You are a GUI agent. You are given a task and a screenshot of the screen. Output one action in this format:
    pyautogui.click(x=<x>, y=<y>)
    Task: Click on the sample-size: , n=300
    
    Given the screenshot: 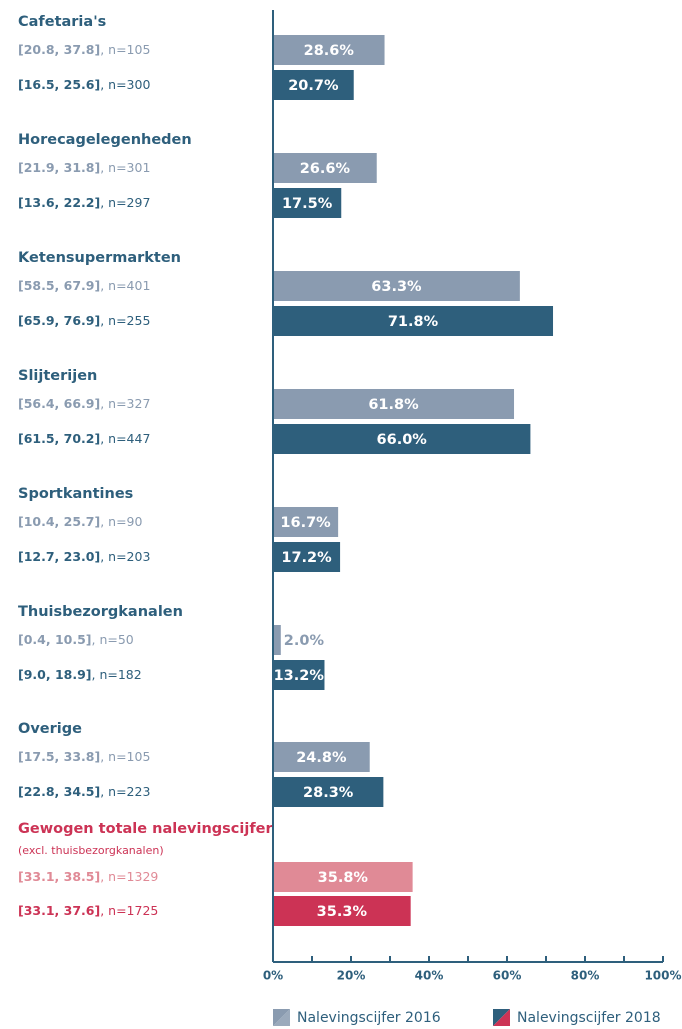 What is the action you would take?
    pyautogui.click(x=125, y=84)
    